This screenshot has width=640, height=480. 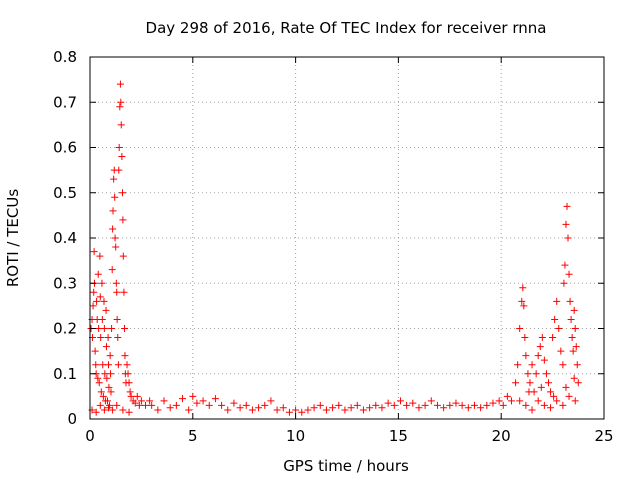 What do you see at coordinates (295, 436) in the screenshot?
I see `x-tick-label-2: 10` at bounding box center [295, 436].